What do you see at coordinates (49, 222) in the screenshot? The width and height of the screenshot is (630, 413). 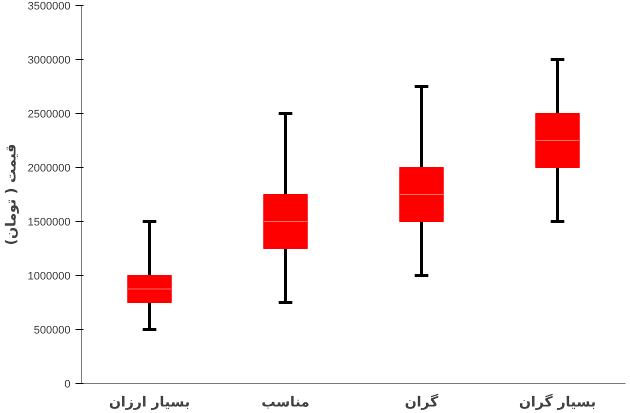 I see `y-tick-label: 1500000` at bounding box center [49, 222].